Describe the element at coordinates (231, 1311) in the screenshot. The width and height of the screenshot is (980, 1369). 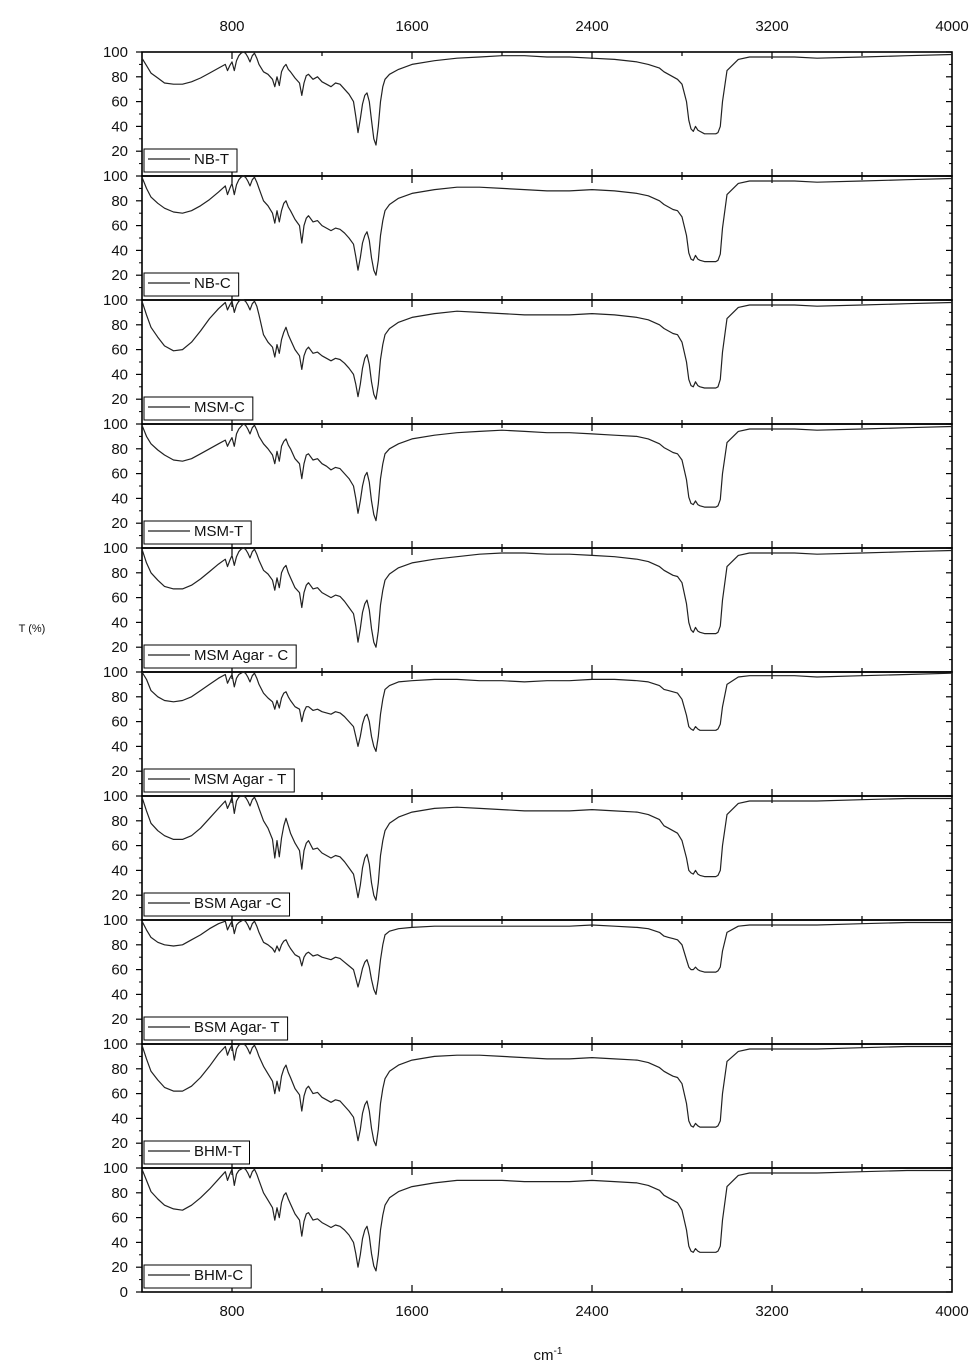
I see `x-tick-label-bottom: 800` at that location.